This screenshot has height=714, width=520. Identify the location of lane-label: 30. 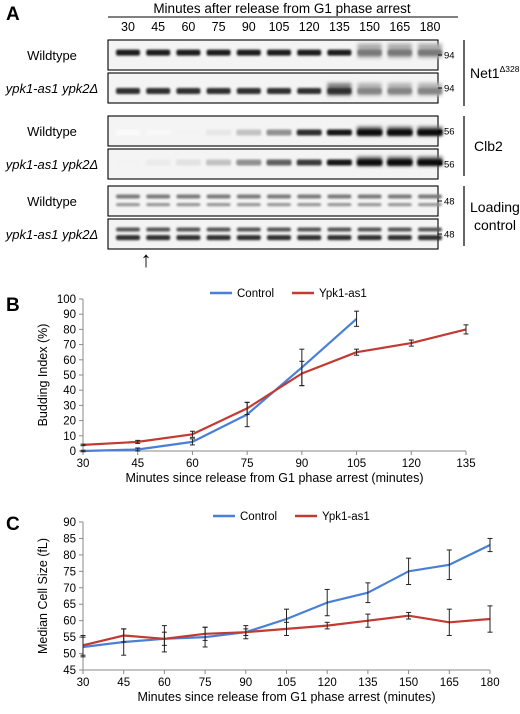
(128, 27).